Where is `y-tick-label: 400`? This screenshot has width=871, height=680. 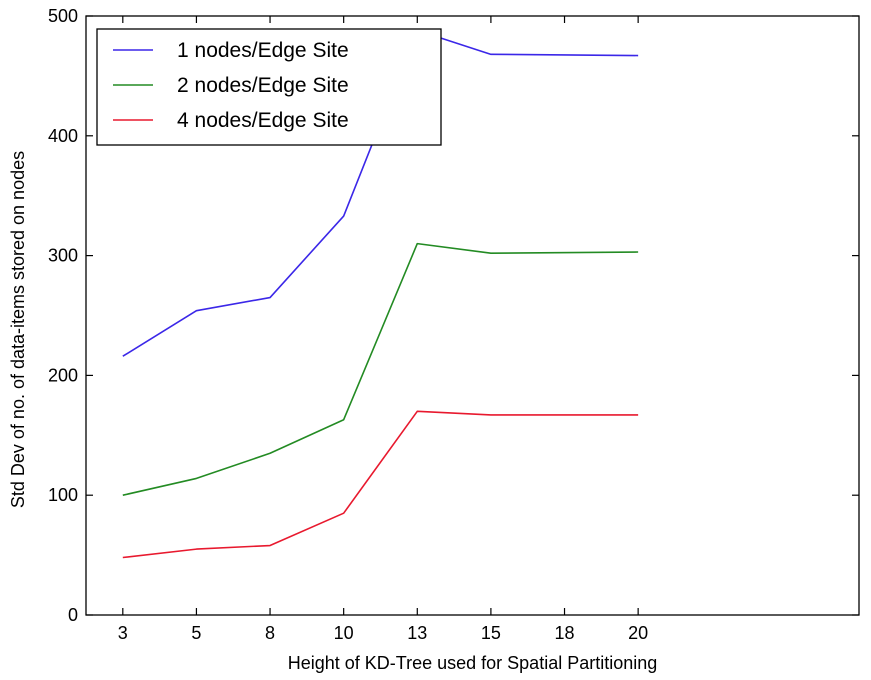 y-tick-label: 400 is located at coordinates (63, 136).